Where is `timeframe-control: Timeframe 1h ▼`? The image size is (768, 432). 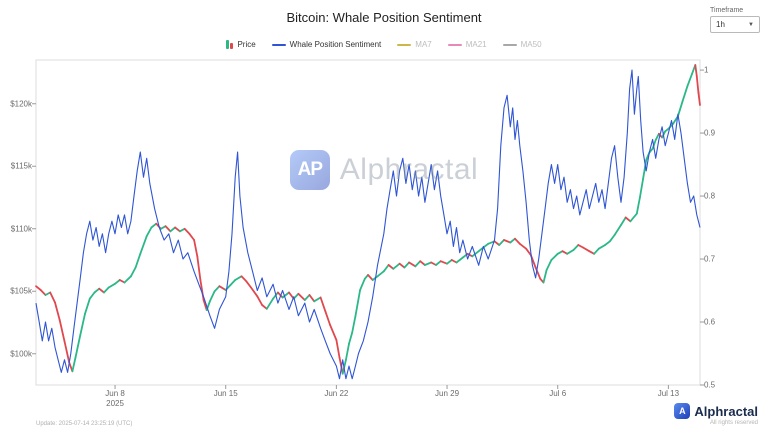 timeframe-control: Timeframe 1h ▼ is located at coordinates (735, 20).